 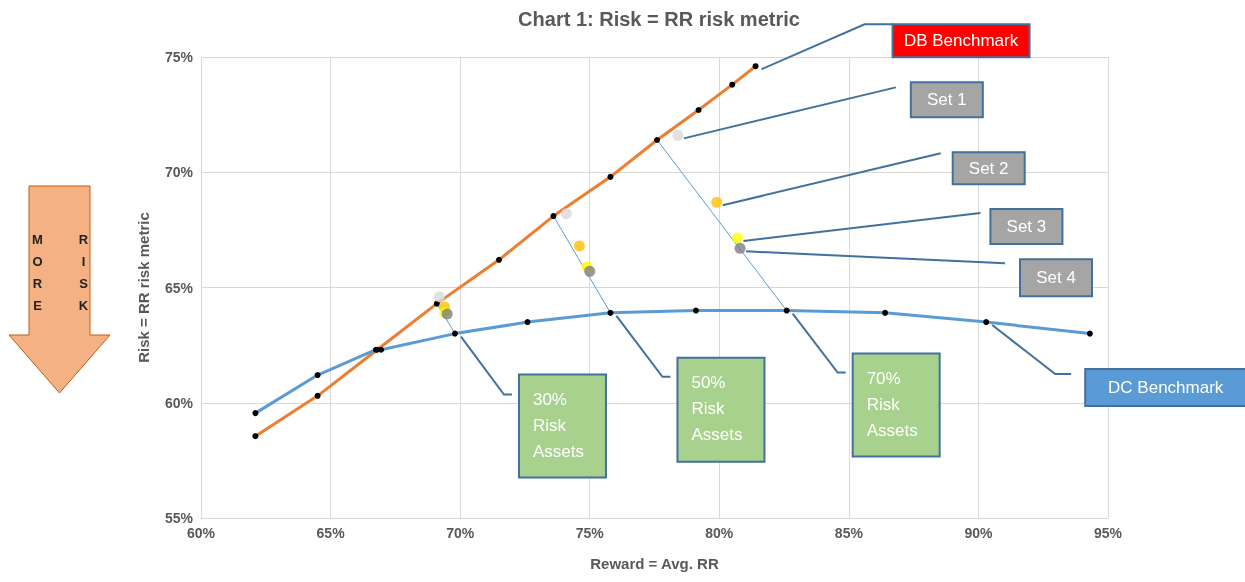 I want to click on text: Set 2, so click(x=988, y=168).